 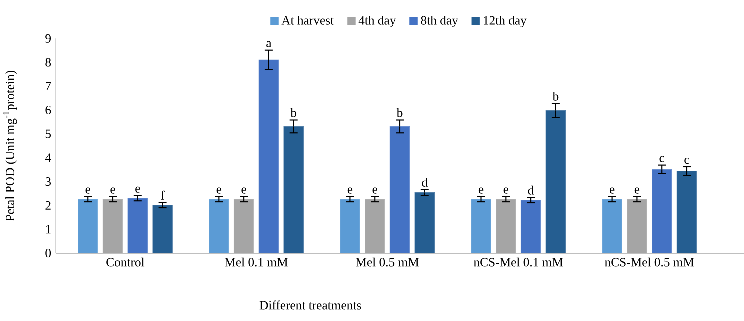 What do you see at coordinates (519, 262) in the screenshot?
I see `x-tick-label: nCS-Mel 0.1 mM` at bounding box center [519, 262].